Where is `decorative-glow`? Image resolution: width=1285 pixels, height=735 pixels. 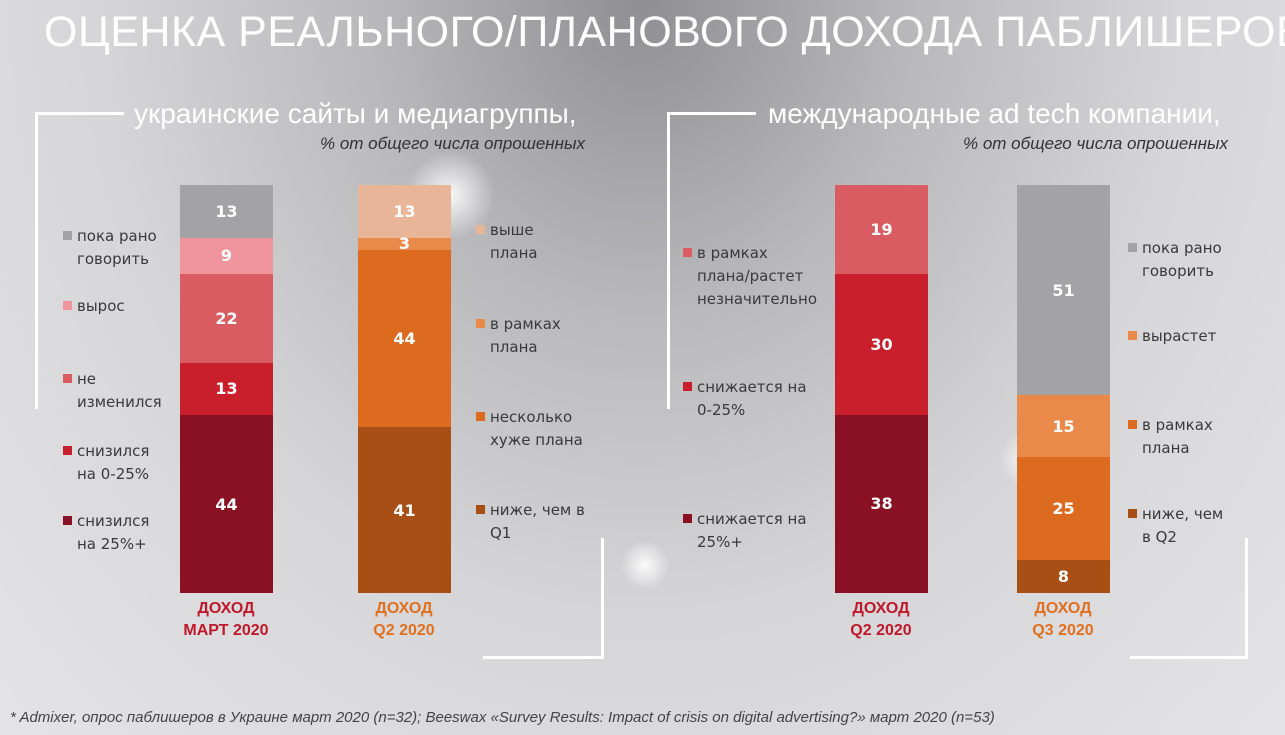
decorative-glow is located at coordinates (645, 565).